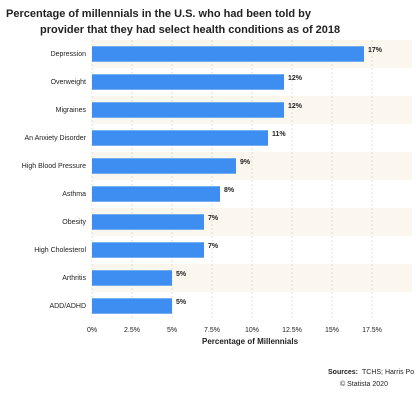 The height and width of the screenshot is (405, 416). What do you see at coordinates (74, 194) in the screenshot?
I see `y-tick-label: Asthma` at bounding box center [74, 194].